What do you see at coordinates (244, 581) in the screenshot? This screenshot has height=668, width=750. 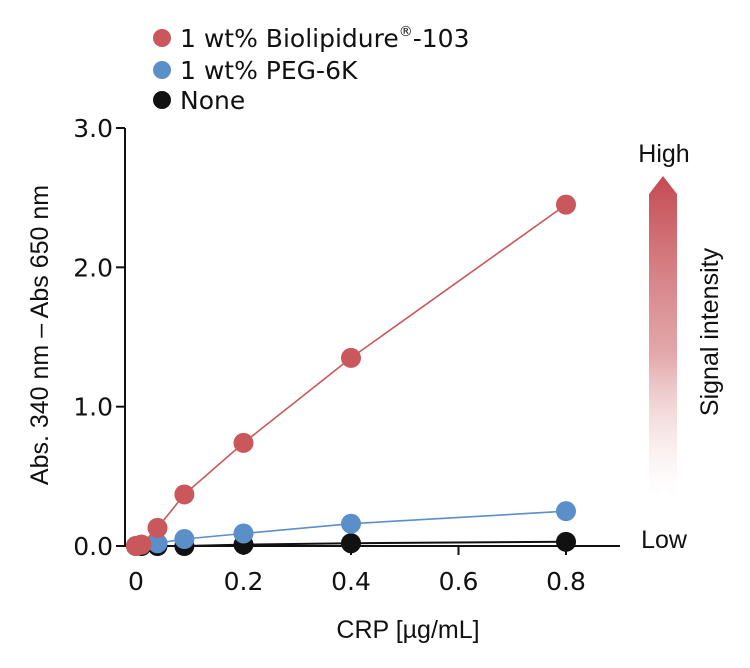 I see `x-tick-label: 0.2` at bounding box center [244, 581].